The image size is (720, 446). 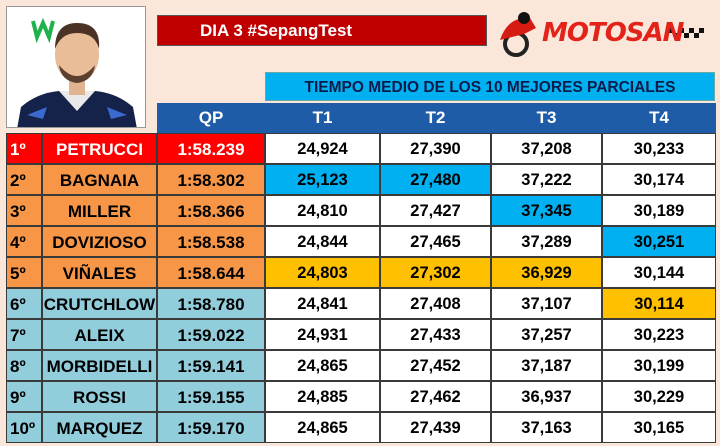 I want to click on cell-t4: 30,251, so click(x=659, y=241).